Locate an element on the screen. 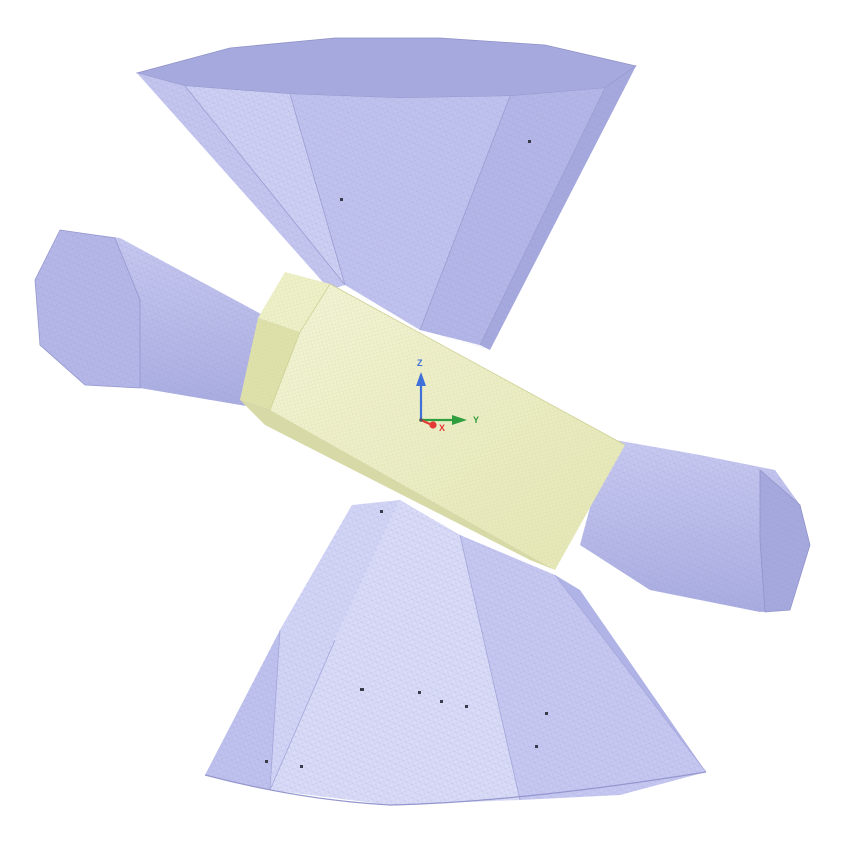 The width and height of the screenshot is (858, 854). lower-cone-bottom-rim is located at coordinates (455, 788).